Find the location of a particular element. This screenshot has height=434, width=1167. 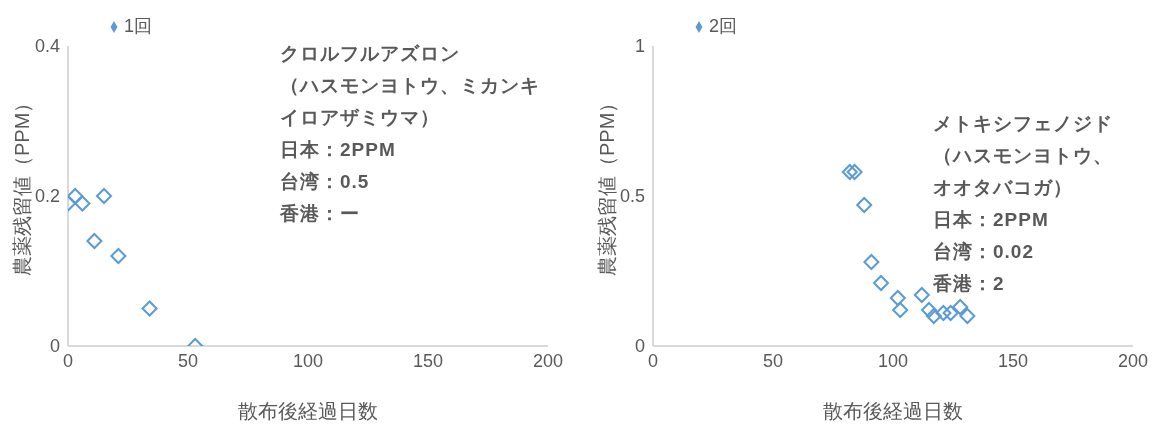

annotation: 香港：2 is located at coordinates (969, 284).